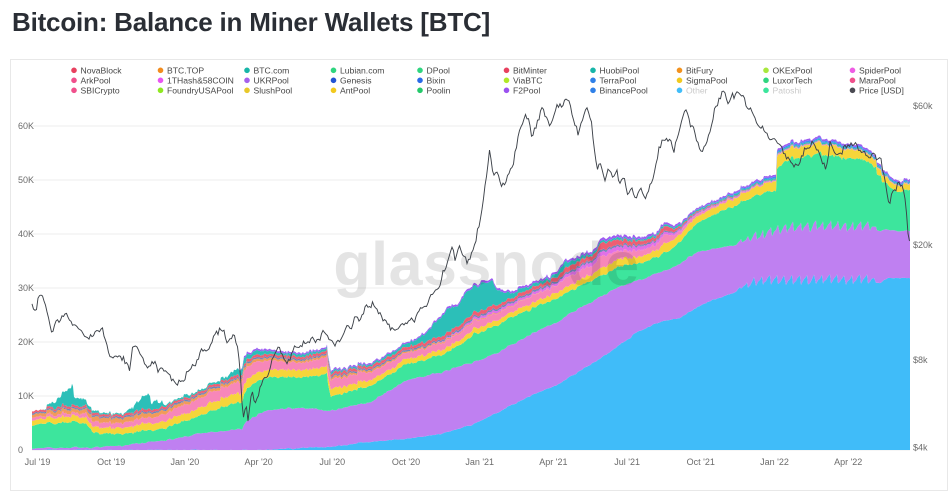 The image size is (951, 492). Describe the element at coordinates (185, 71) in the screenshot. I see `svg-text: BTC.TOP` at that location.